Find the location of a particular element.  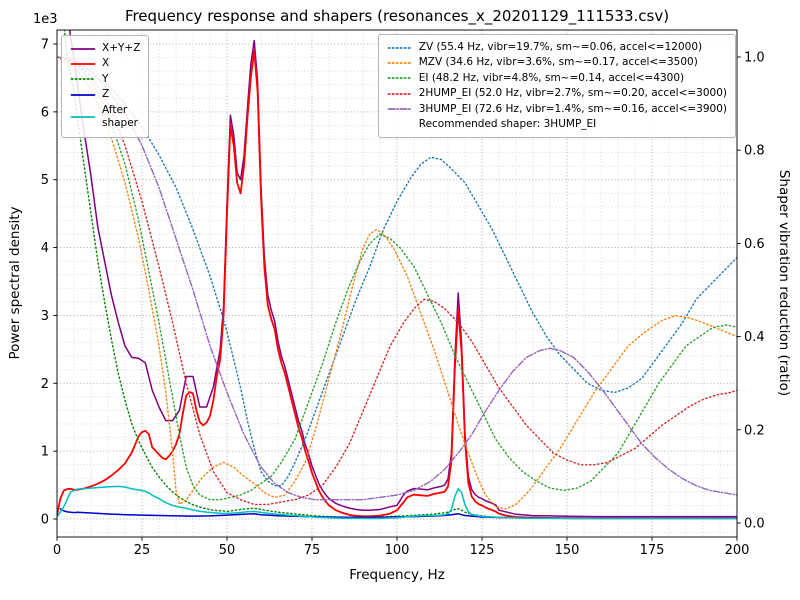

legend-line-y is located at coordinates (83, 79).